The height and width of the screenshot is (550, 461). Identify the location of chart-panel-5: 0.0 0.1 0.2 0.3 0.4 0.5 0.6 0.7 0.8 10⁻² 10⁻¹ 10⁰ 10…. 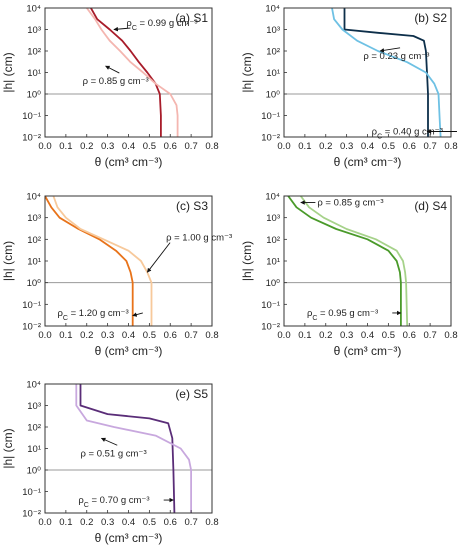
(110, 463).